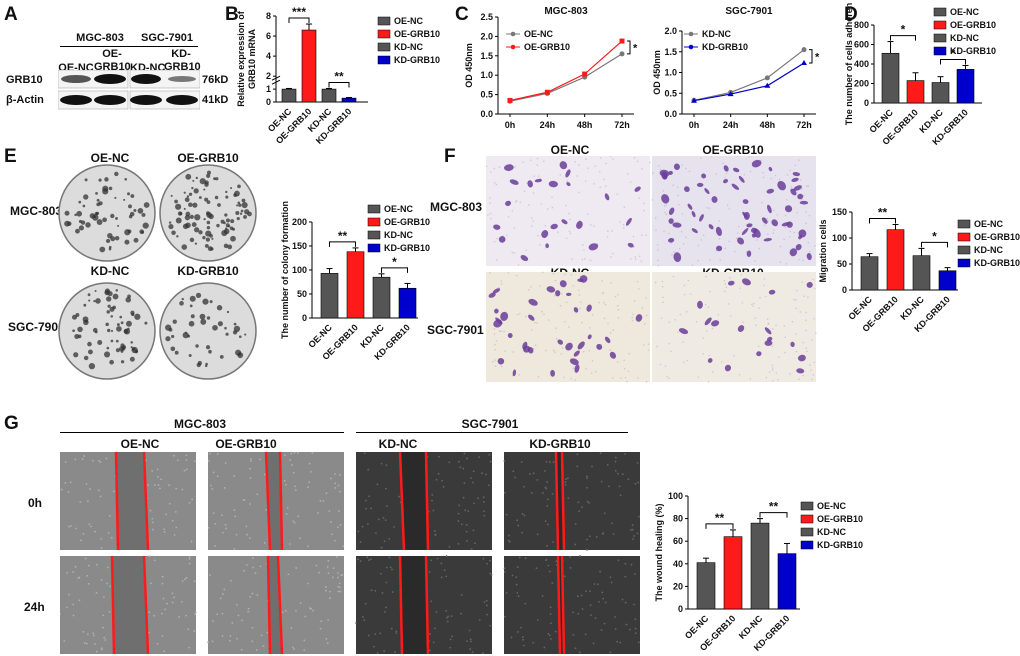  I want to click on band-grb10-kd-grb10, so click(182, 79).